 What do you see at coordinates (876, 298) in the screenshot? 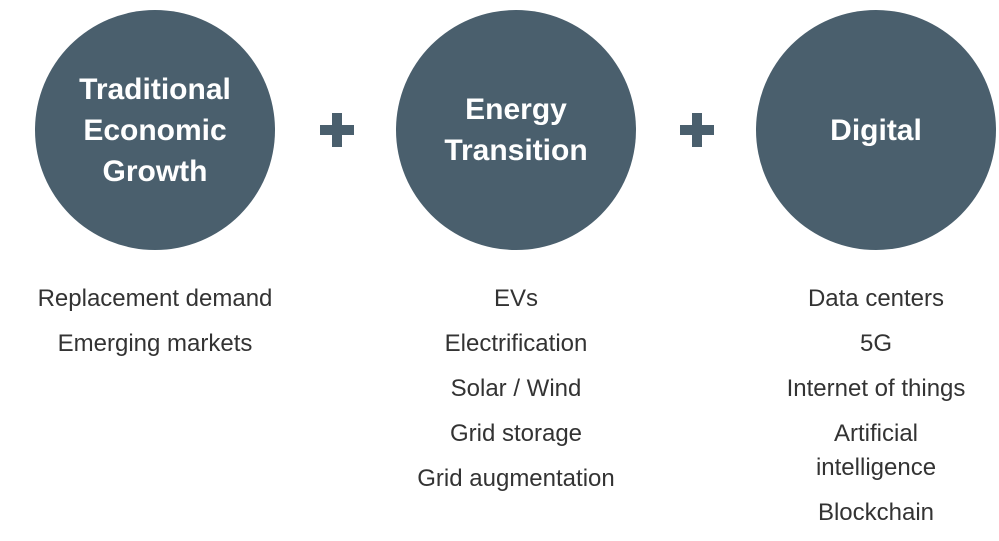
I see `driver-item-line: Data centers` at bounding box center [876, 298].